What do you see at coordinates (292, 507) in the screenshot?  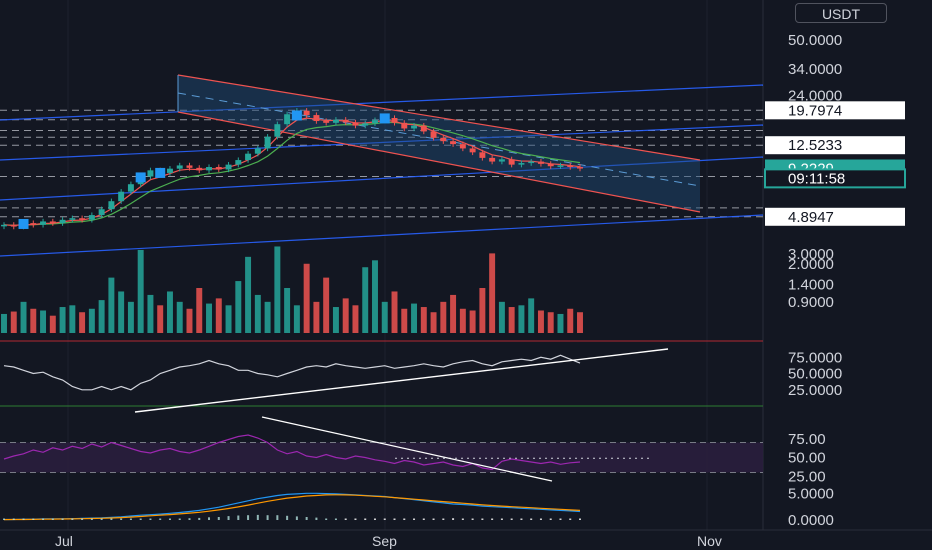 I see `signal-line` at bounding box center [292, 507].